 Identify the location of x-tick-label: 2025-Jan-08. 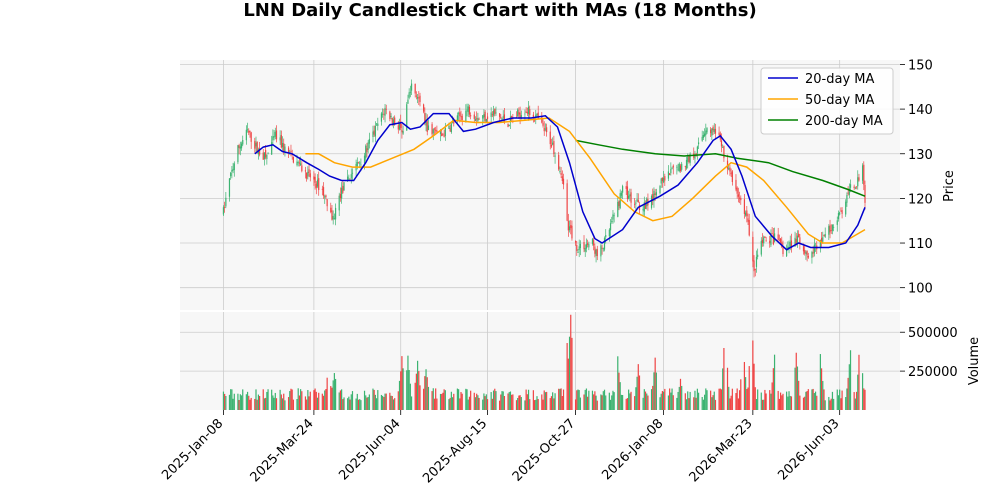
(192, 449).